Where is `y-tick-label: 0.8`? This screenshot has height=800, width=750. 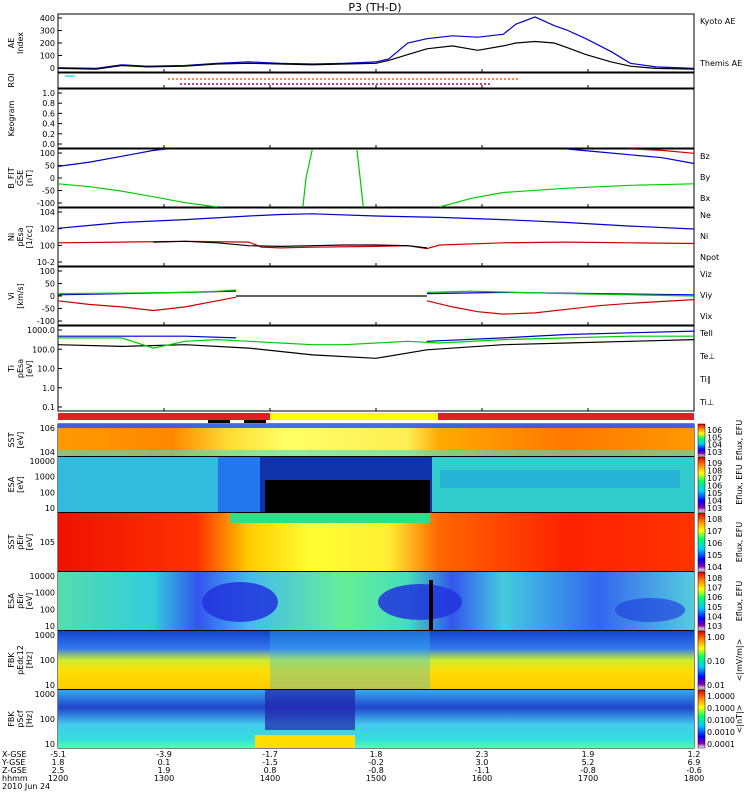
y-tick-label: 0.8 is located at coordinates (48, 103).